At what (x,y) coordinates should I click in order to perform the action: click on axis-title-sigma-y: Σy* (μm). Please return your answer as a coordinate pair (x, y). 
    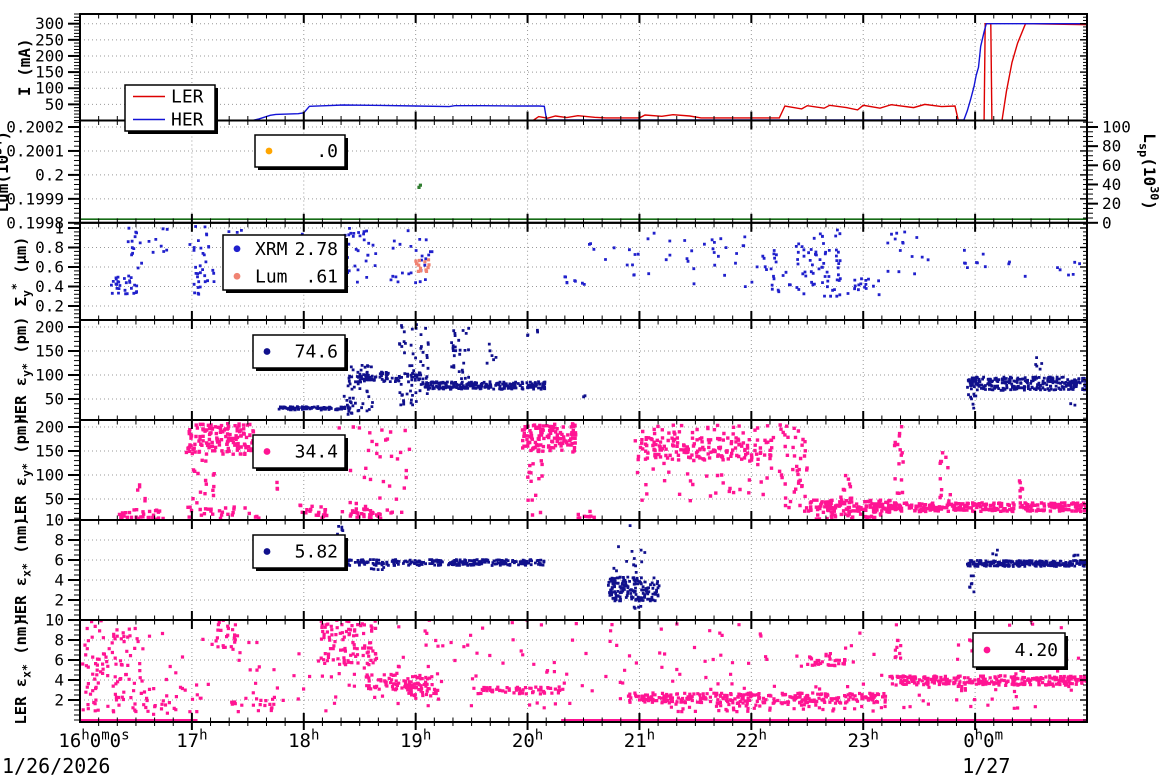
    Looking at the image, I should click on (21, 271).